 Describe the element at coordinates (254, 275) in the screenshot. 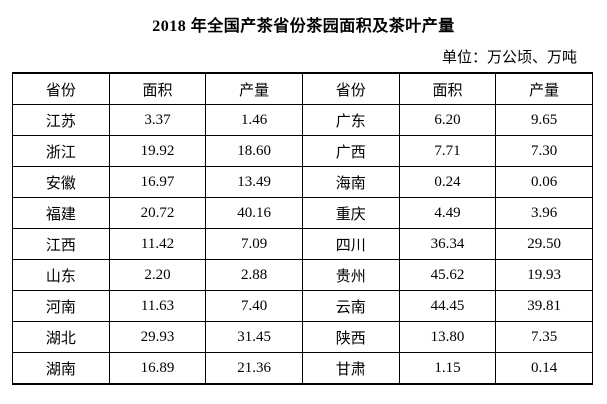

I see `production-cell: 2.88` at that location.